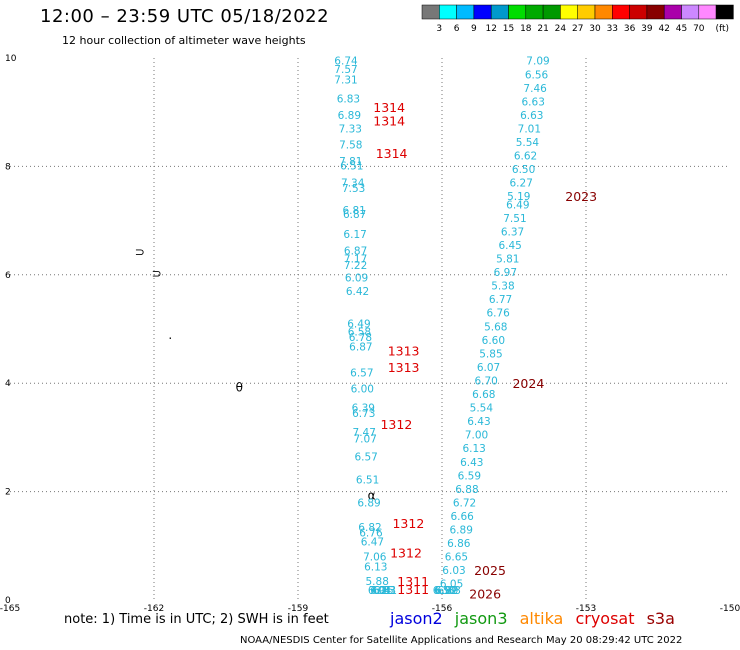 This screenshot has height=650, width=740. What do you see at coordinates (541, 618) in the screenshot?
I see `legend-altika: altika` at bounding box center [541, 618].